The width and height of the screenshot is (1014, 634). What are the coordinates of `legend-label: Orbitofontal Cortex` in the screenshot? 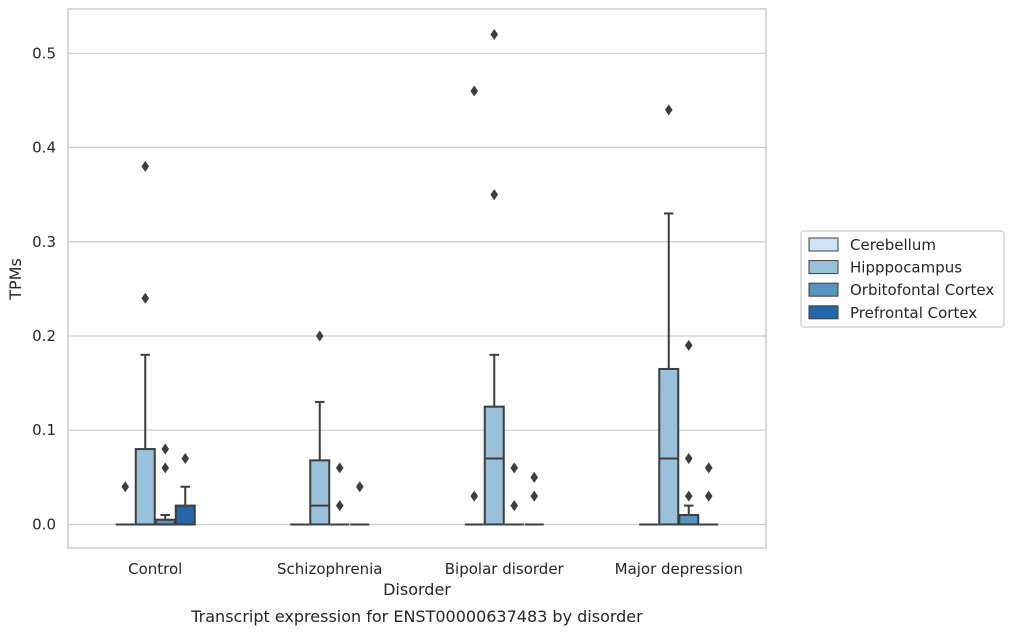 It's located at (922, 290).